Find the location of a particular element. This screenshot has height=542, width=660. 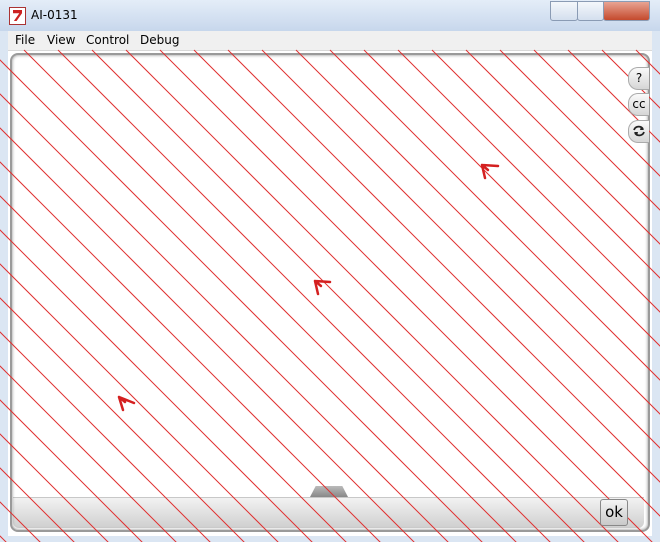

menu-bar: File View Control Debug is located at coordinates (330, 41).